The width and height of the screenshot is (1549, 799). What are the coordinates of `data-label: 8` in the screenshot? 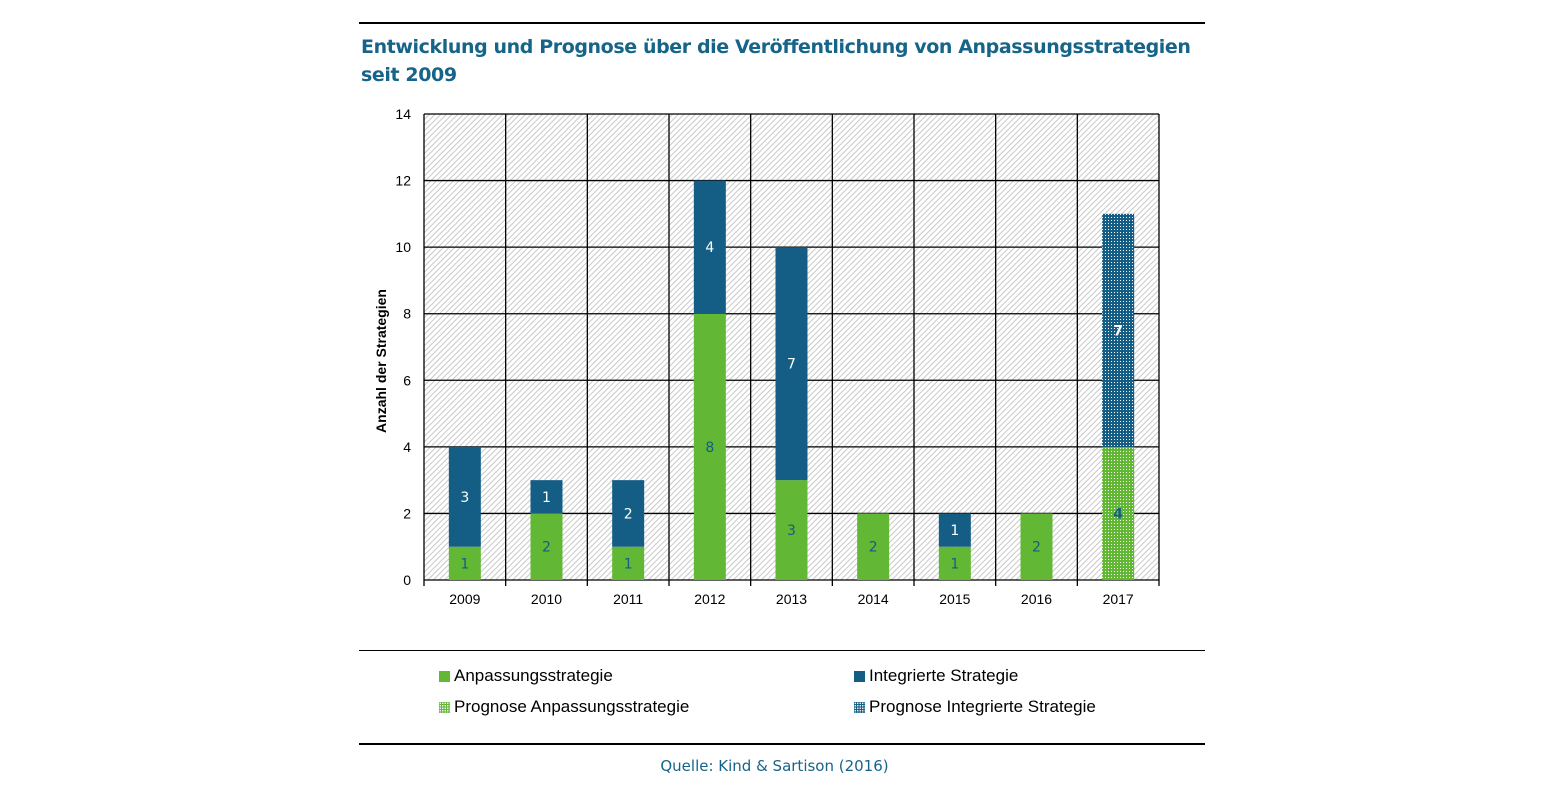 It's located at (709, 448).